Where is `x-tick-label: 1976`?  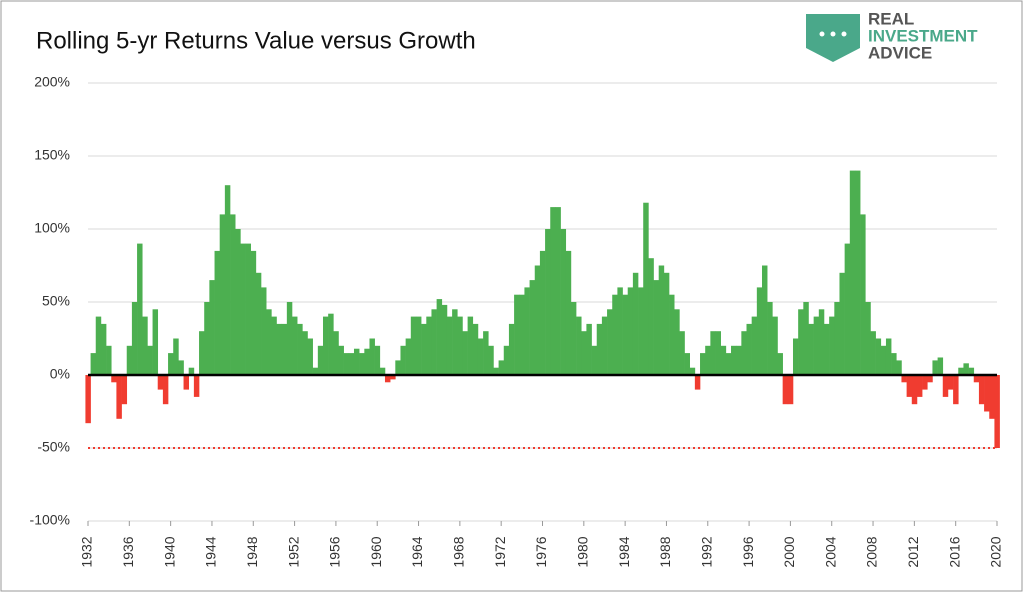
x-tick-label: 1976 is located at coordinates (541, 551).